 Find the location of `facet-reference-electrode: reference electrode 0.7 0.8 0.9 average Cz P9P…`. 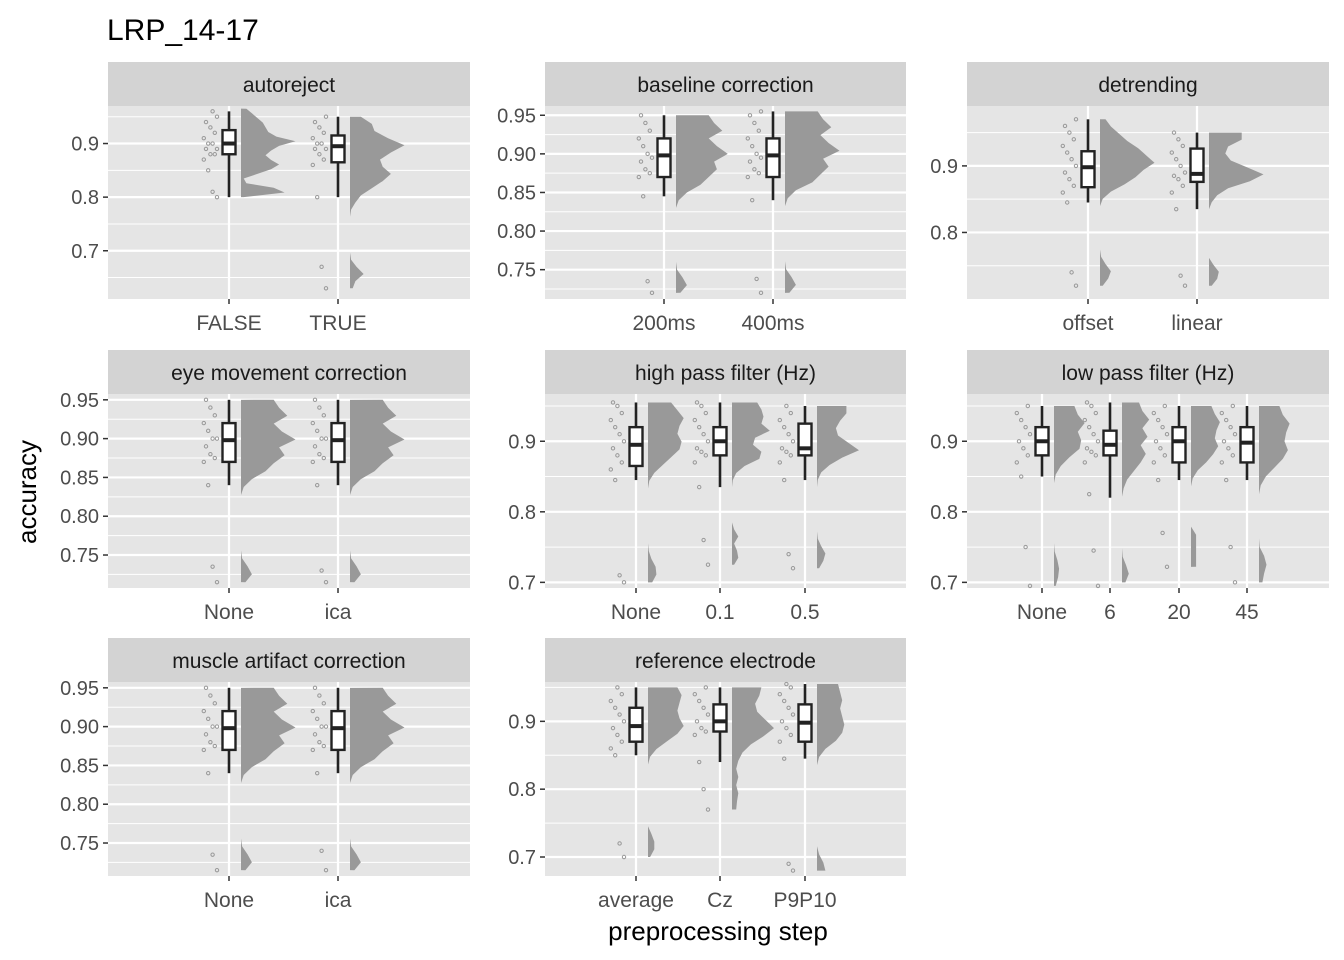

facet-reference-electrode: reference electrode 0.7 0.8 0.9 average Cz P9P… is located at coordinates (707, 775).